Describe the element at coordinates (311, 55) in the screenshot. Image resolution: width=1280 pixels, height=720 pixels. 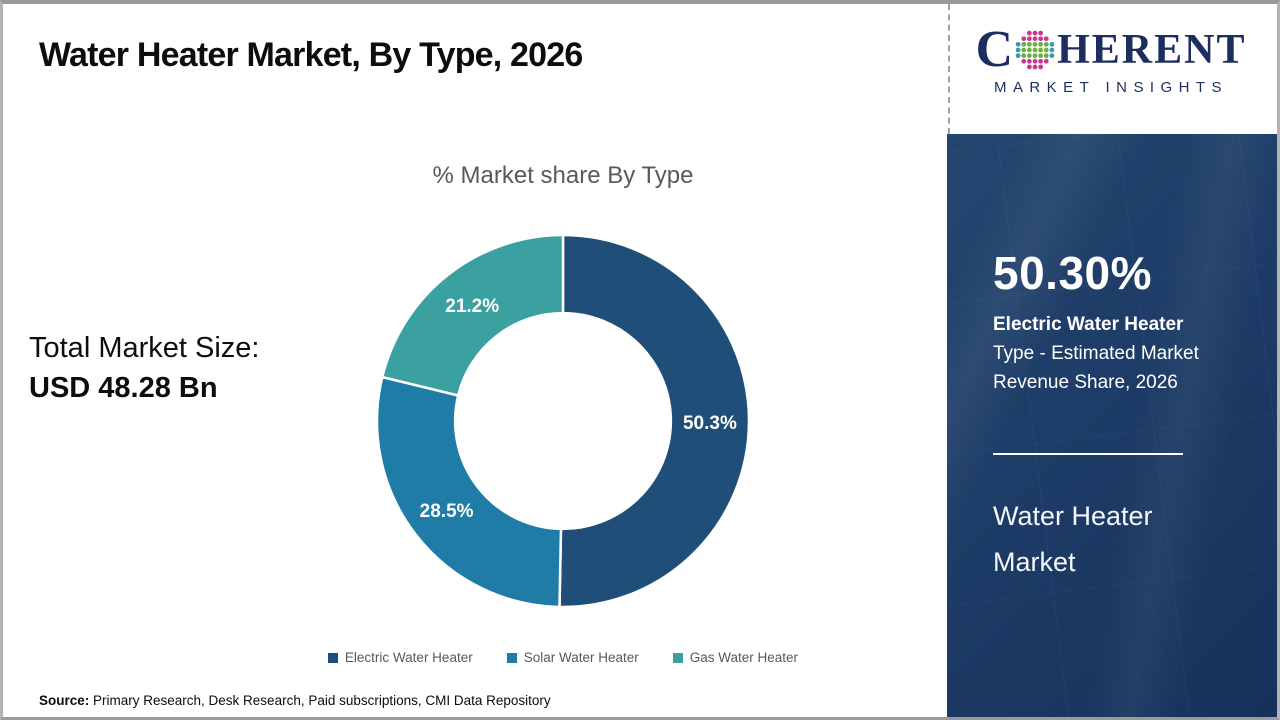
I see `page-title: Water Heater Market, By Type, 2026` at that location.